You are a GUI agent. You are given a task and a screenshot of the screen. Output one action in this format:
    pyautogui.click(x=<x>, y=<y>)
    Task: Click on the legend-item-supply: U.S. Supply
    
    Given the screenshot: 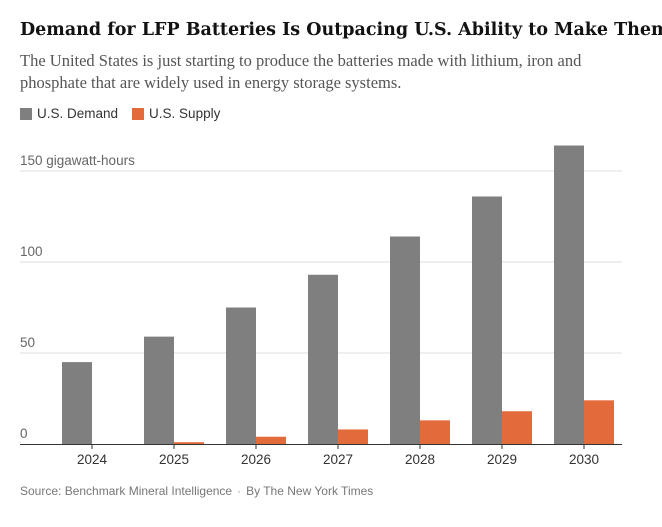 What is the action you would take?
    pyautogui.click(x=176, y=113)
    